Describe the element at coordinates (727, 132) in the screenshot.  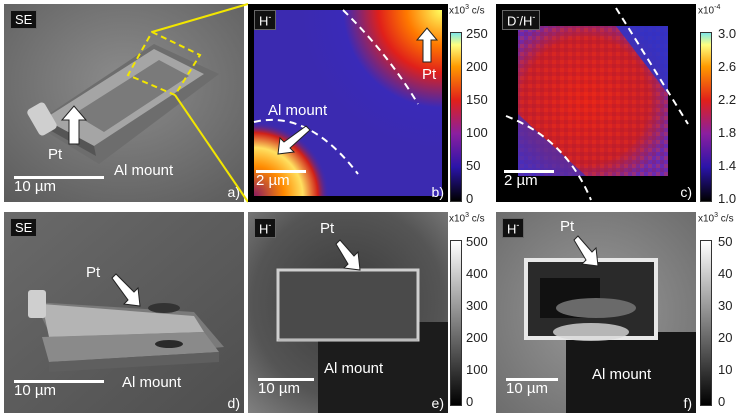
I see `colorbar-c-tick: 1.8` at that location.